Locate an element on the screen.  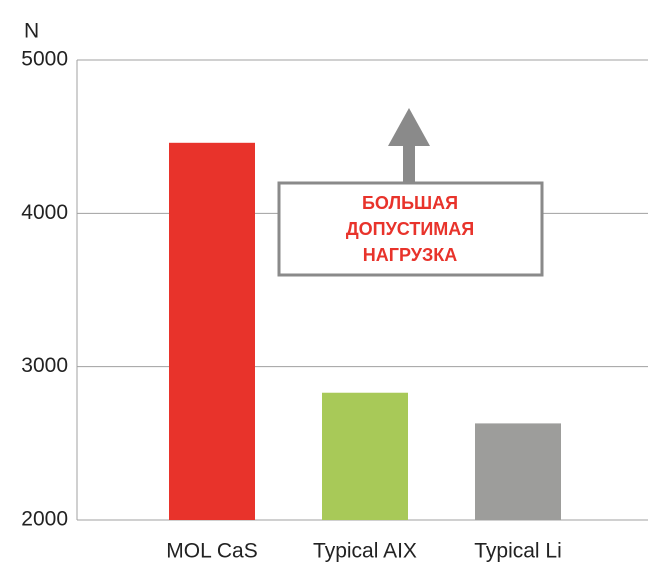
annotation-text: НАГРУЗКА is located at coordinates (410, 255).